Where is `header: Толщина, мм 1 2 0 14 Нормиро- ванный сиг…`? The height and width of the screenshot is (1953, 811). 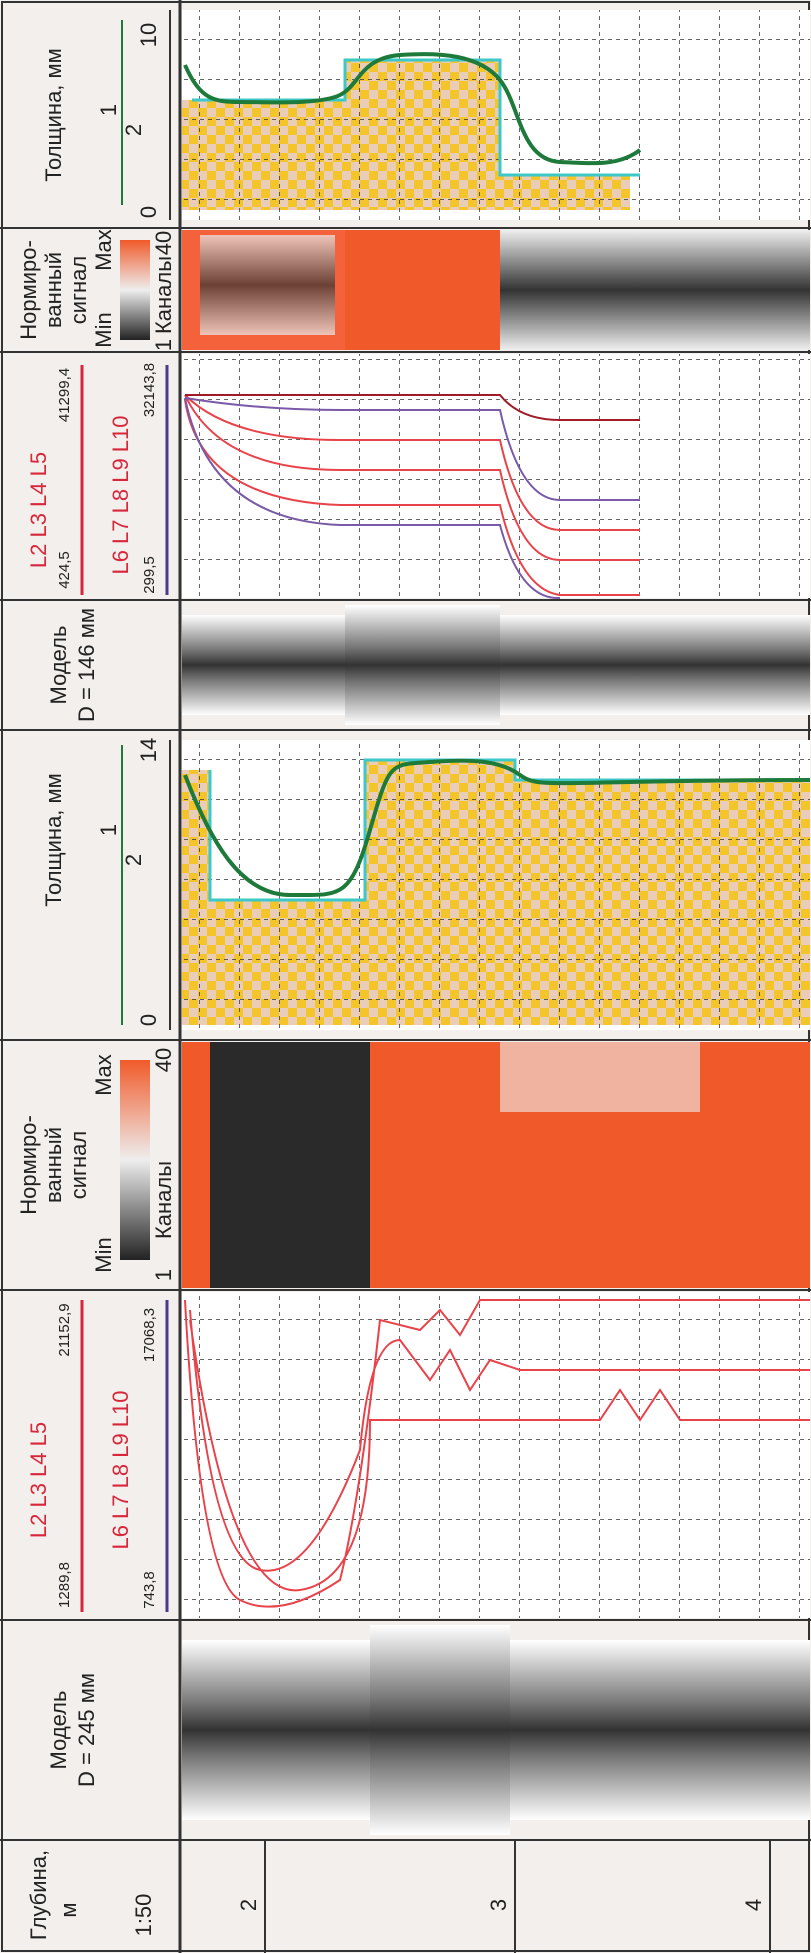 header: Толщина, мм 1 2 0 14 Нормиро- ванный сиг… is located at coordinates (96, 1262).